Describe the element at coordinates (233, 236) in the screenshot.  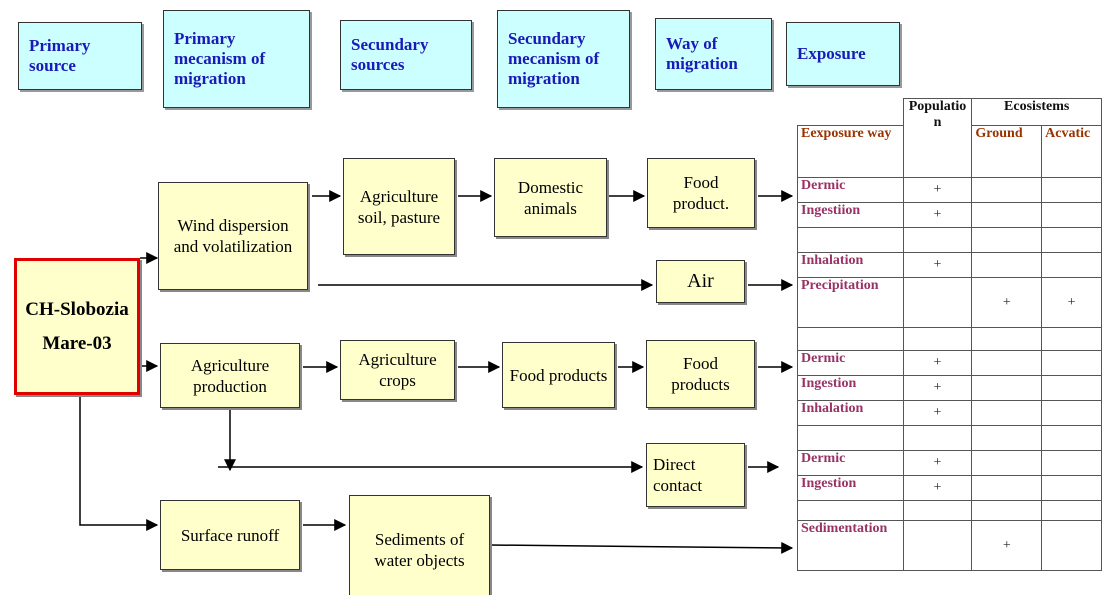
I see `node-box: Wind dispersion and volatilization` at that location.